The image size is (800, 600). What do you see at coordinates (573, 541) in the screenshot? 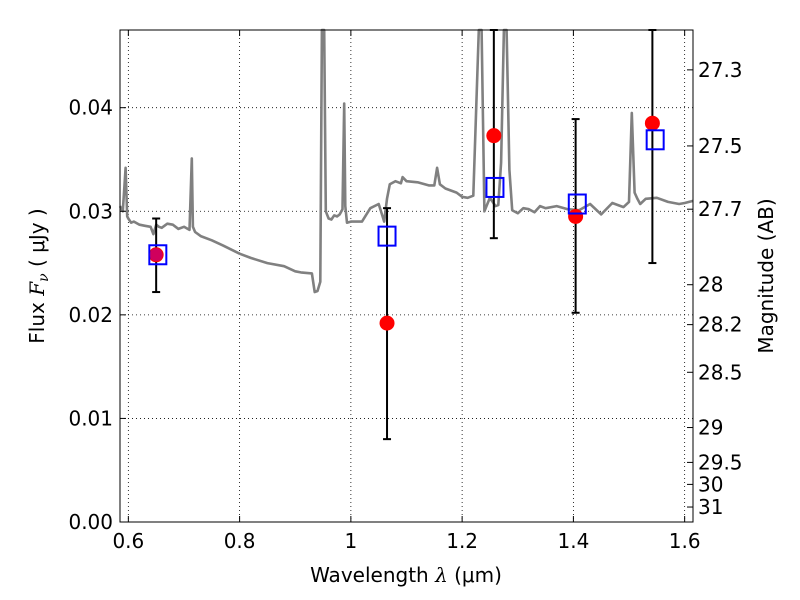
I see `x-tick-label: 1.4` at bounding box center [573, 541].